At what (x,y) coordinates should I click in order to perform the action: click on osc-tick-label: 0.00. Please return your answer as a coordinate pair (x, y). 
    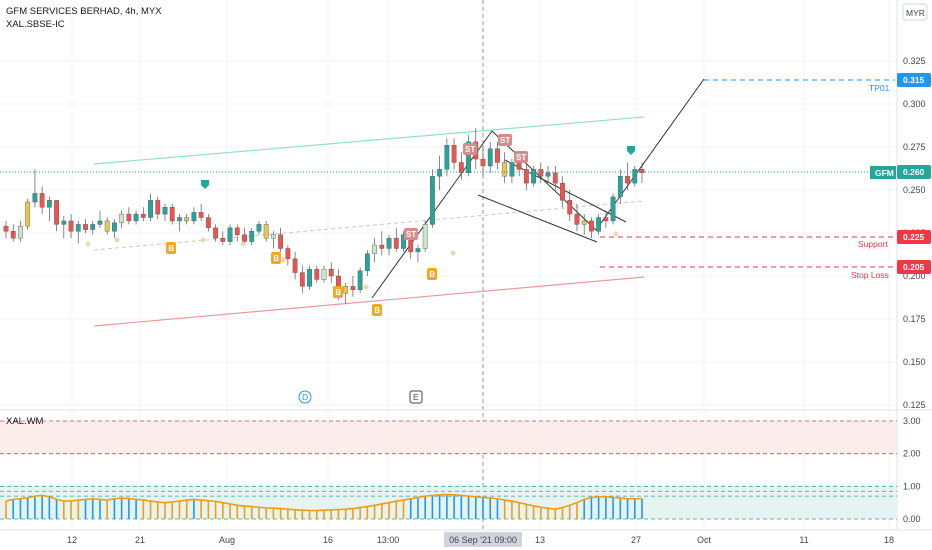
    Looking at the image, I should click on (912, 519).